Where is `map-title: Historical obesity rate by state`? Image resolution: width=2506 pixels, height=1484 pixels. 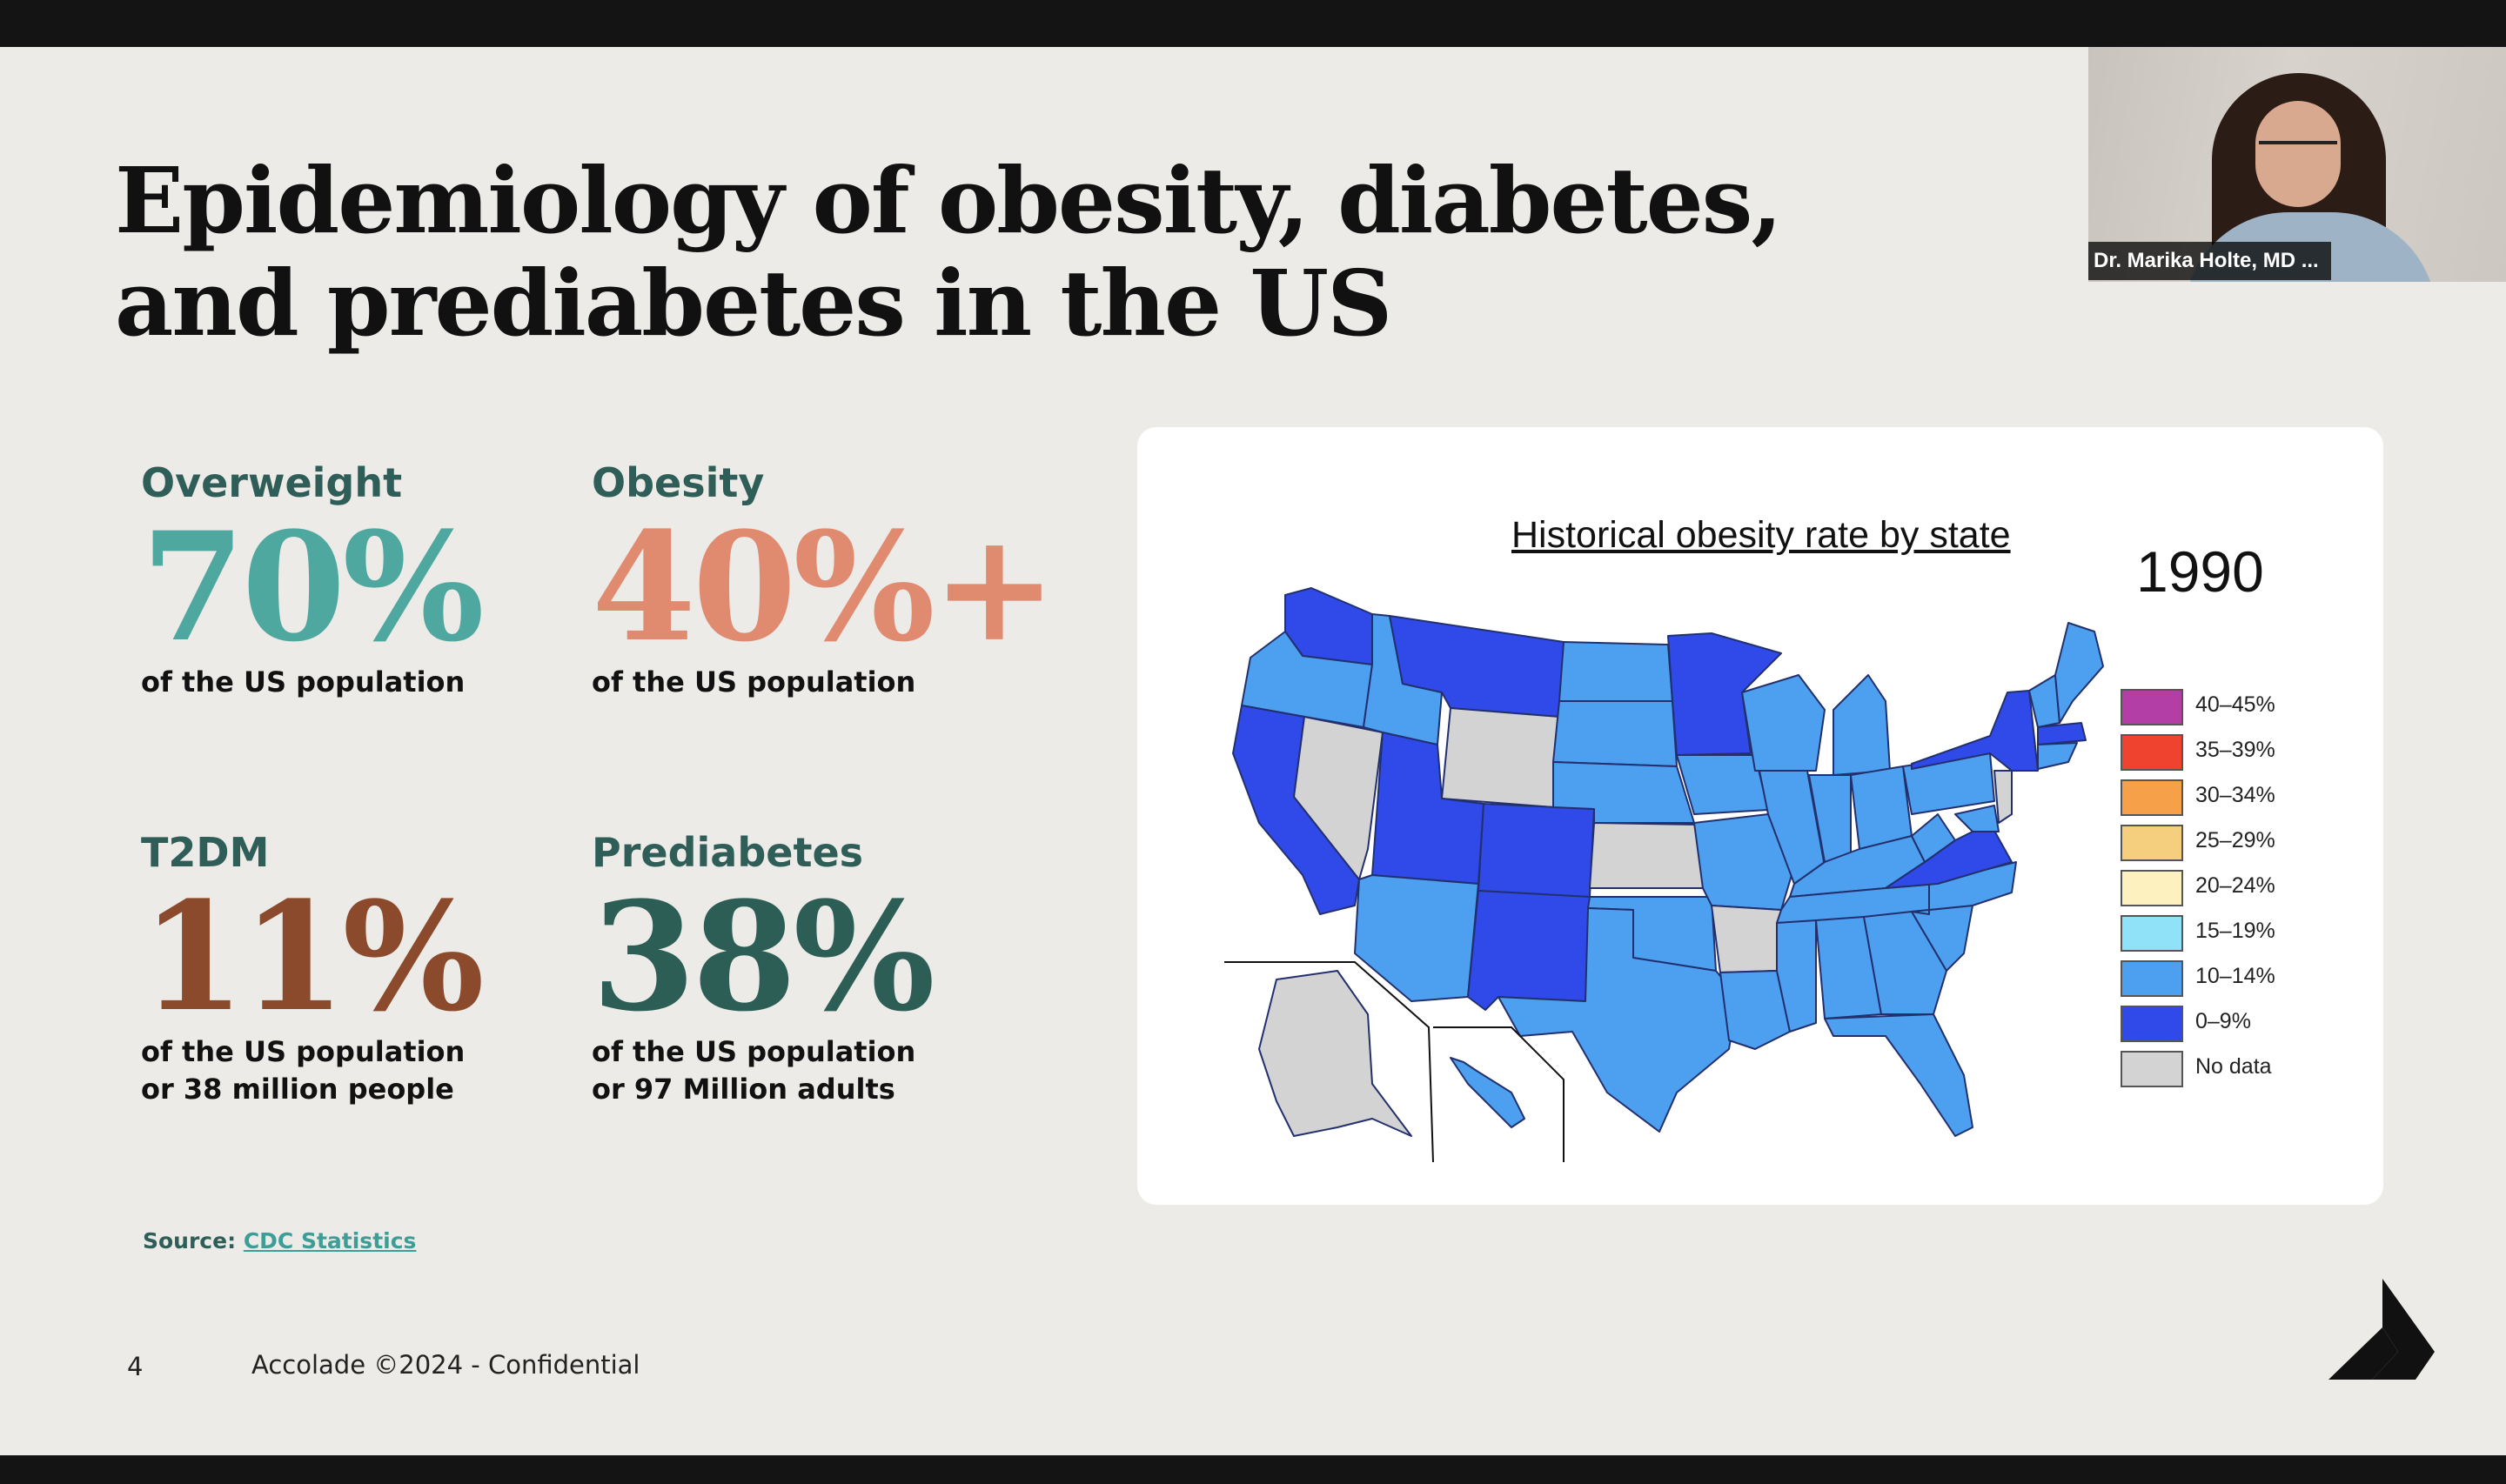
map-title: Historical obesity rate by state is located at coordinates (1761, 535).